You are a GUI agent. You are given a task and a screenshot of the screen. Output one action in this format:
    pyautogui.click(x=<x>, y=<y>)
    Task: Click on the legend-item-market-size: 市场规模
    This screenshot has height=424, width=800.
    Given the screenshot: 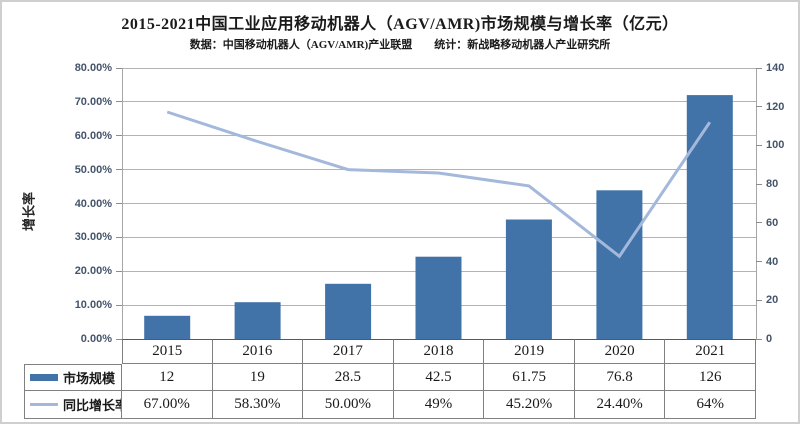 What is the action you would take?
    pyautogui.click(x=73, y=377)
    